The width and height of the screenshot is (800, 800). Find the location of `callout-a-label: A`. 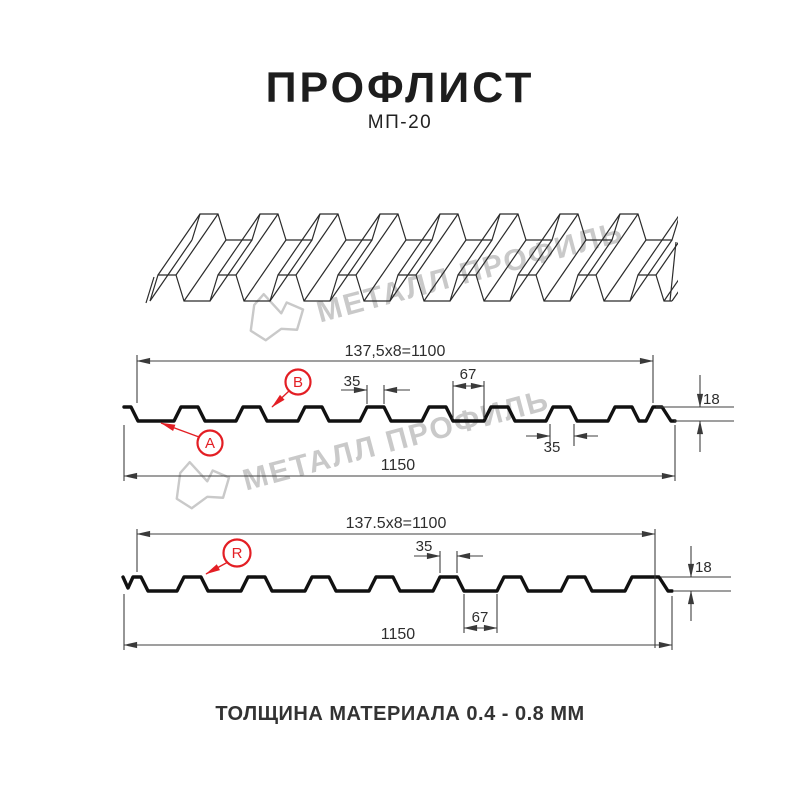

callout-a-label: A is located at coordinates (210, 443).